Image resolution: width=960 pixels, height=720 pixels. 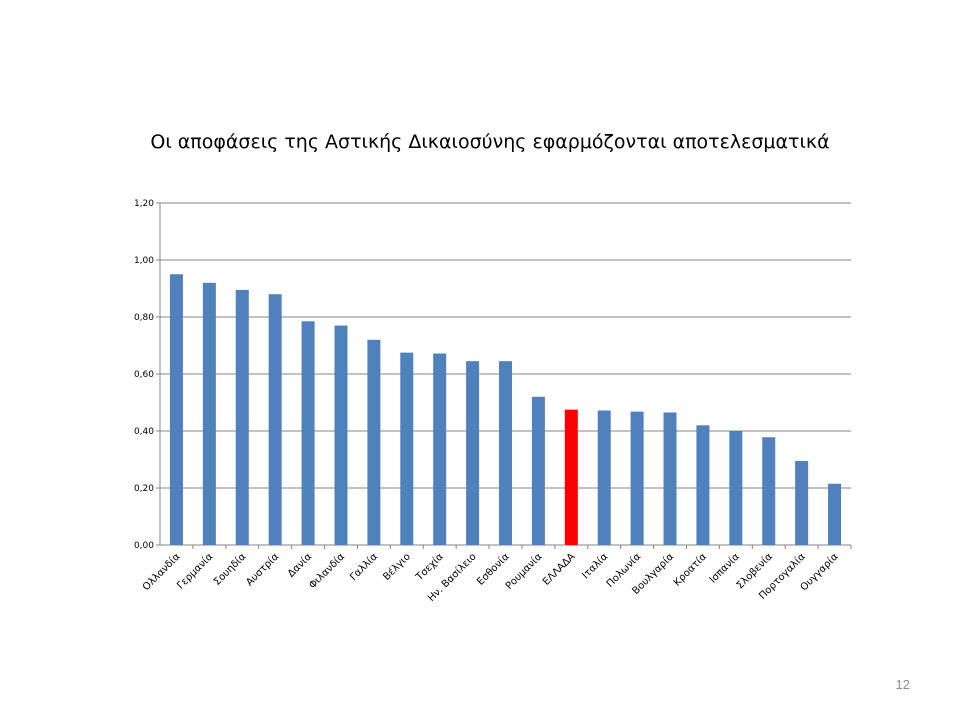 What do you see at coordinates (429, 566) in the screenshot?
I see `x-tick-label: Τσεχία` at bounding box center [429, 566].